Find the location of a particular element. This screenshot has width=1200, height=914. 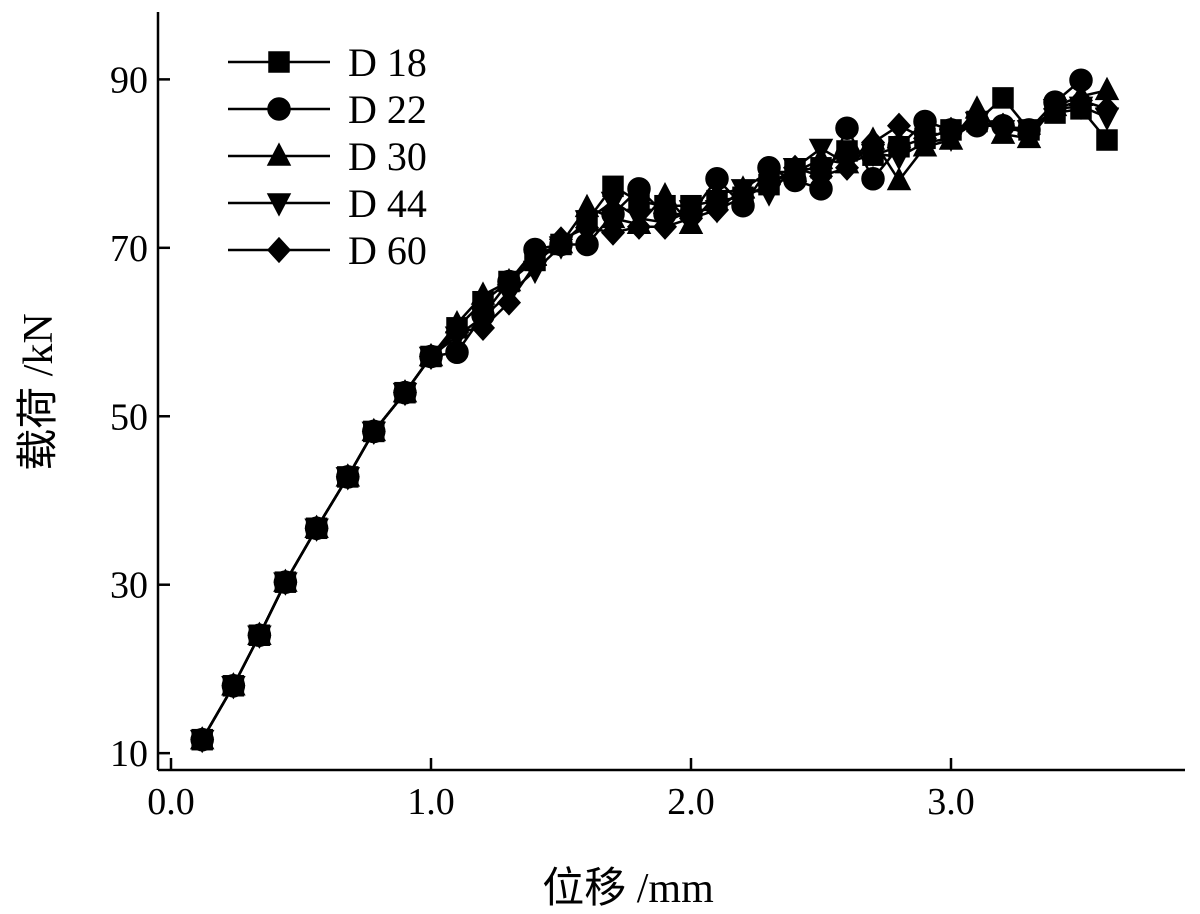

y-tick-label: 10 is located at coordinates (129, 754).